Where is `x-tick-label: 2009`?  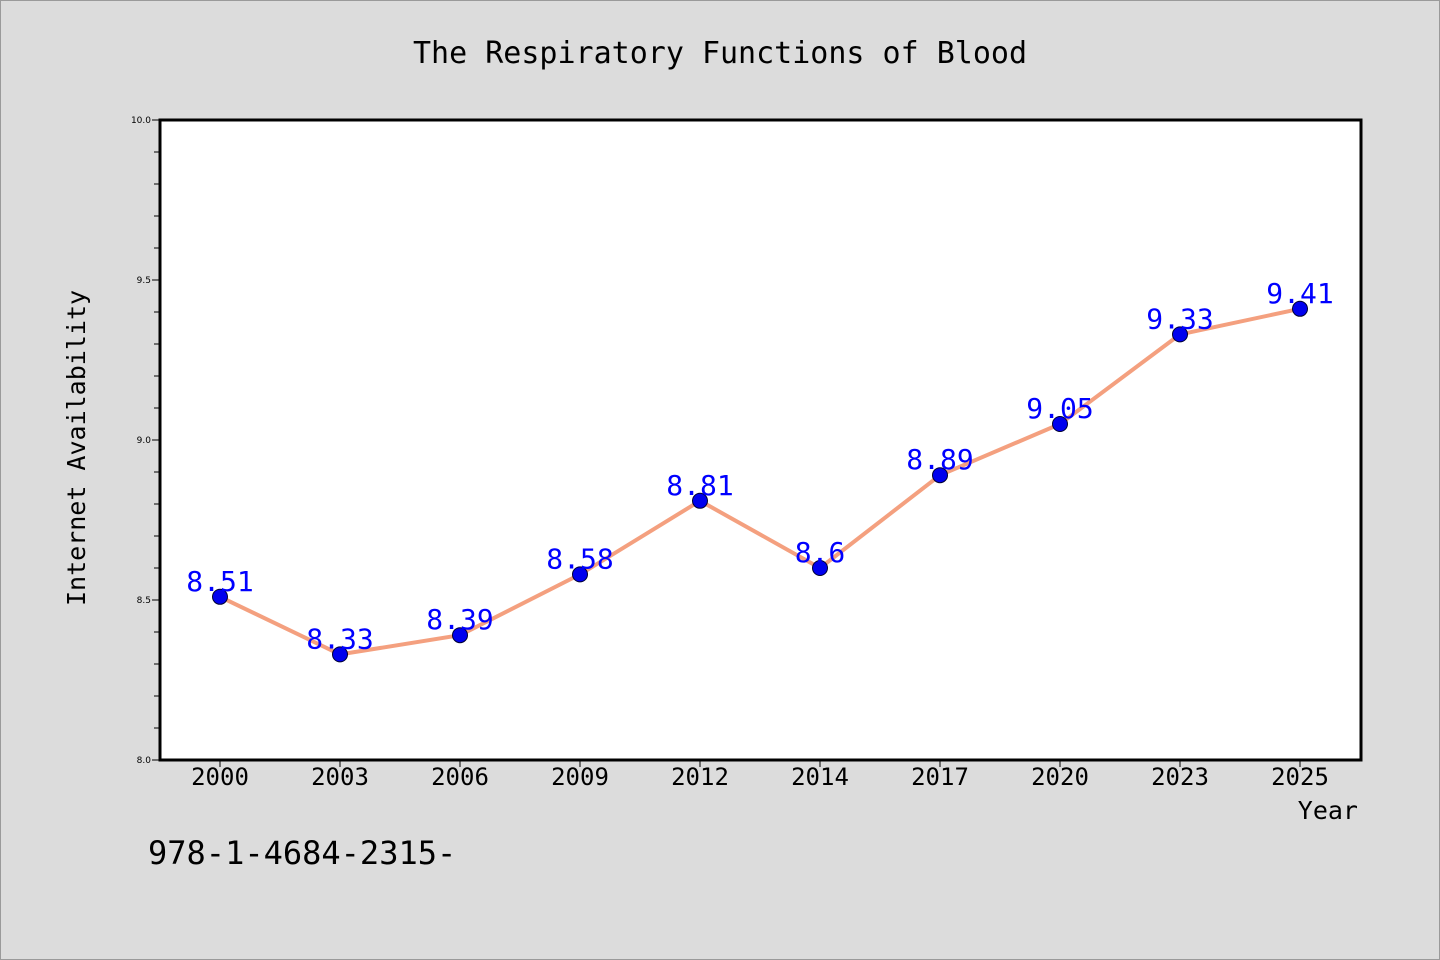 x-tick-label: 2009 is located at coordinates (580, 777).